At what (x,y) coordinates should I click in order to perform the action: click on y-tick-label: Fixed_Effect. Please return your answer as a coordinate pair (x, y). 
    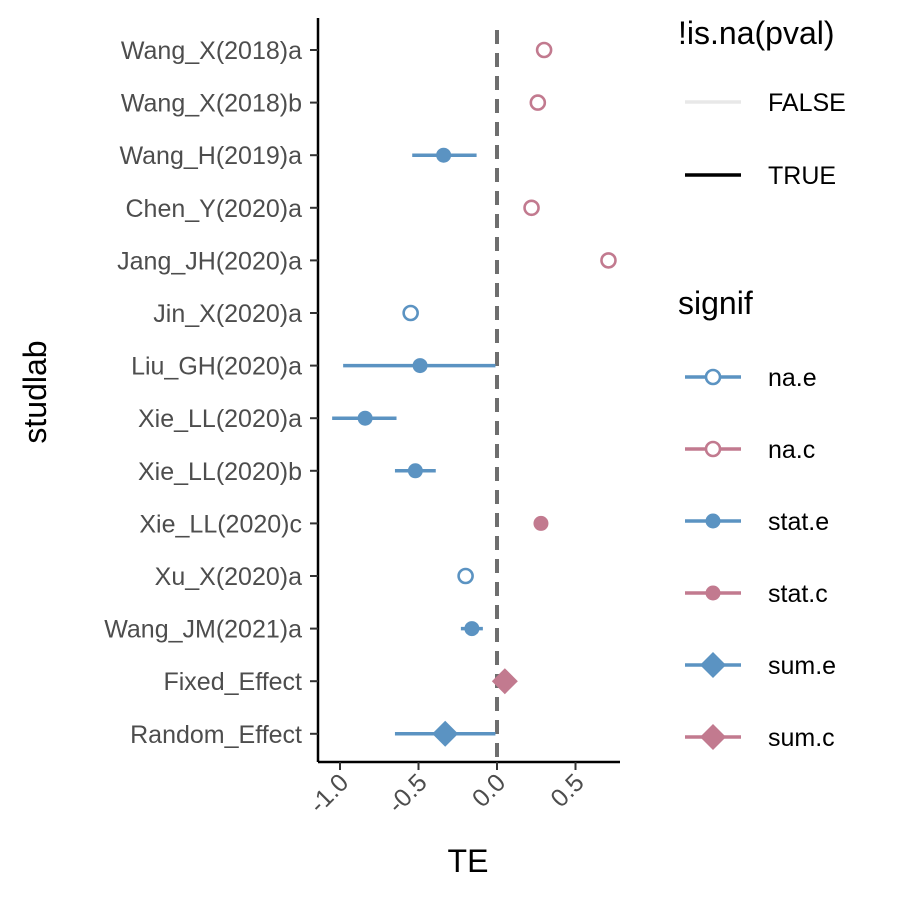
    Looking at the image, I should click on (232, 682).